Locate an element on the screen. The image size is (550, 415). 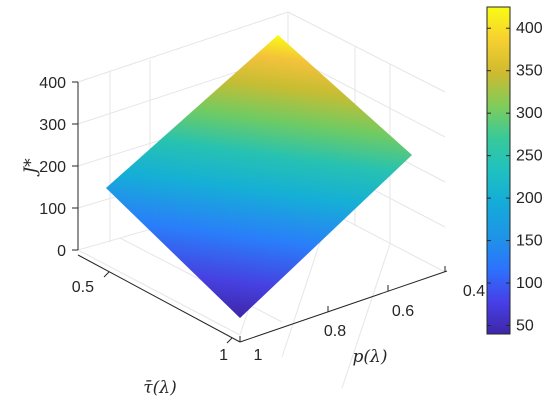
colorbar-tick-label: 300 is located at coordinates (529, 113).